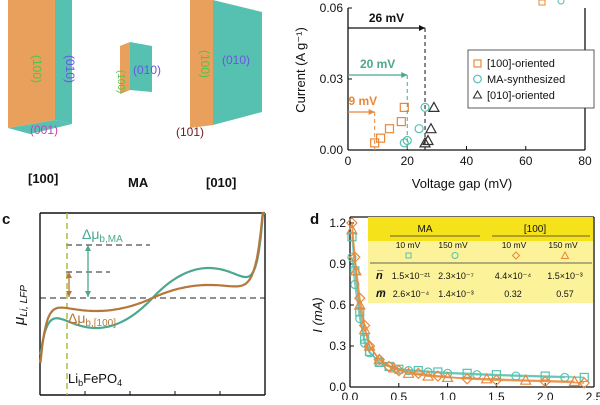 The height and width of the screenshot is (405, 600). I want to click on panel-b-x-tick-label: 0, so click(348, 161).